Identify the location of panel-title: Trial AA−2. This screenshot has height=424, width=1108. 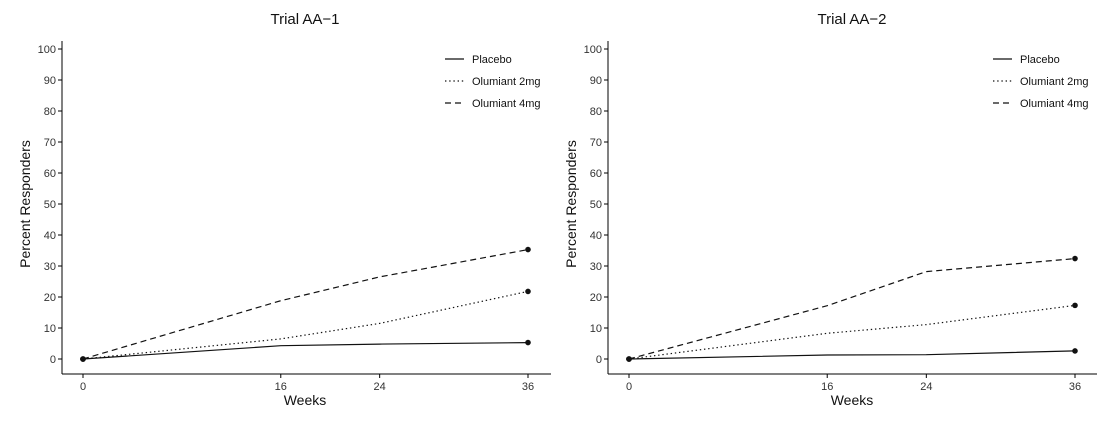
(851, 19).